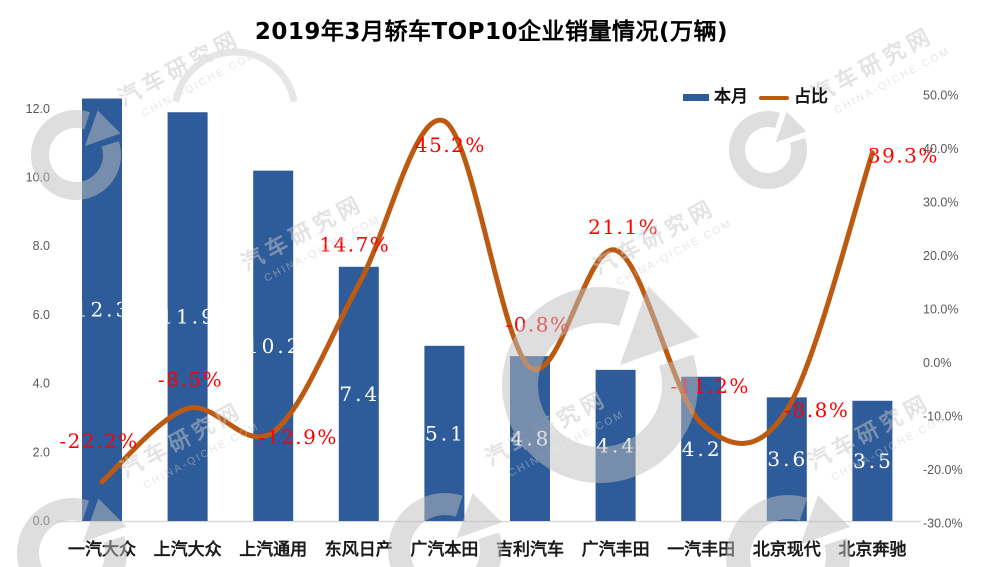  What do you see at coordinates (450, 145) in the screenshot?
I see `pct-label-4: 45.2%` at bounding box center [450, 145].